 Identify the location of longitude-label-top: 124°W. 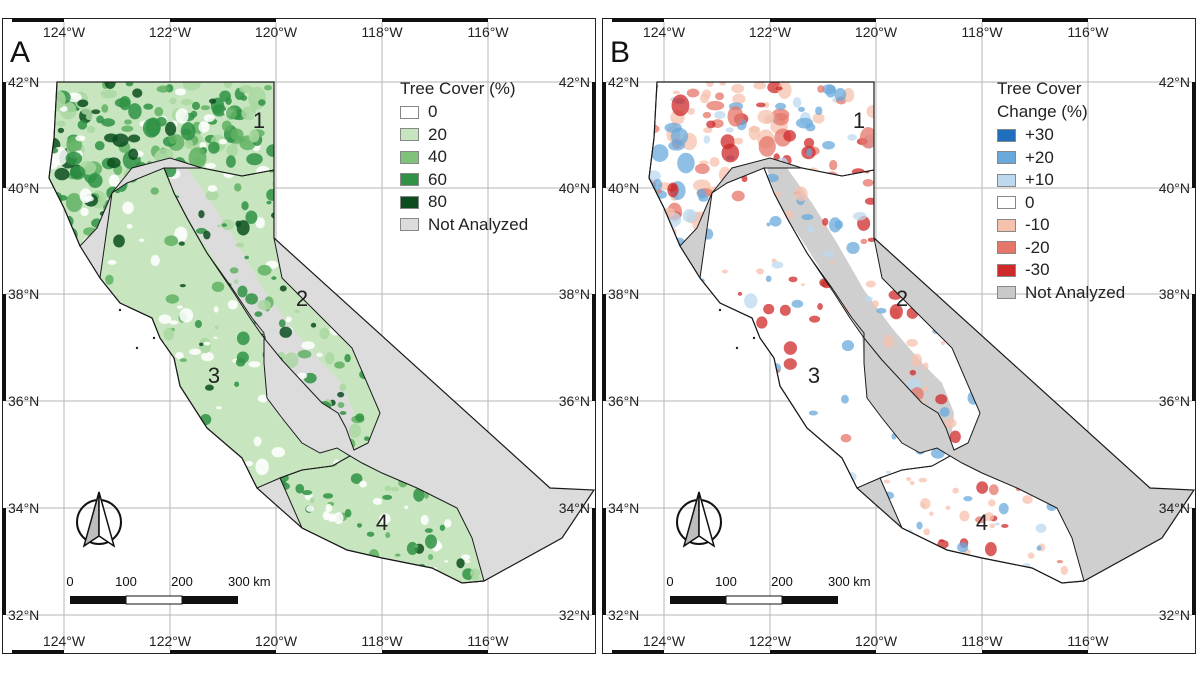
(664, 32).